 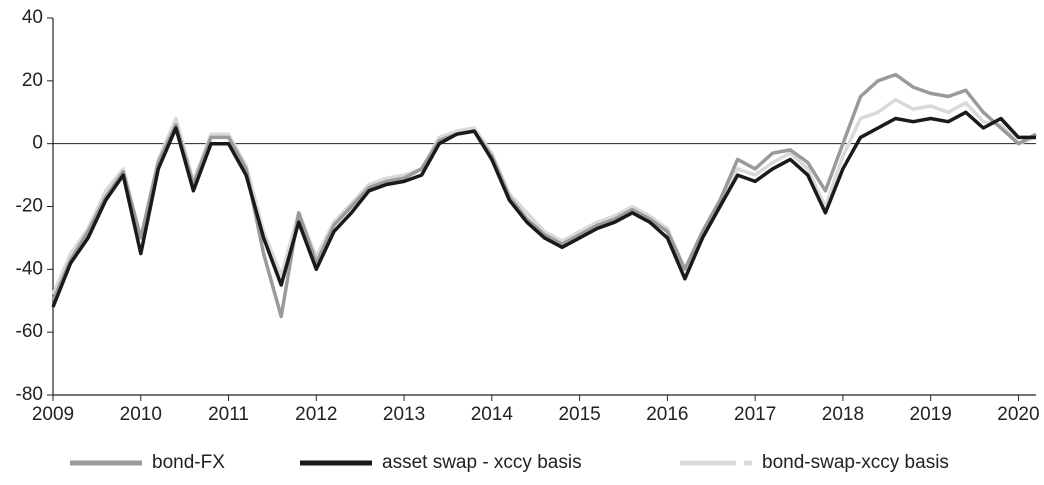 What do you see at coordinates (29, 394) in the screenshot?
I see `y-tick-label: -80` at bounding box center [29, 394].